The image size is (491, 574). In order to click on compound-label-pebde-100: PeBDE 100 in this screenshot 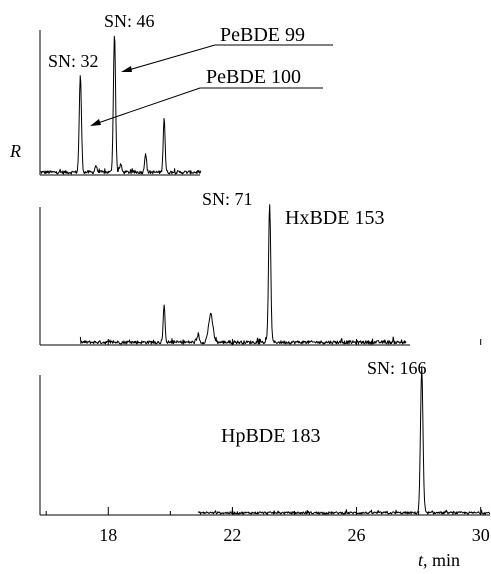, I will do `click(253, 77)`.